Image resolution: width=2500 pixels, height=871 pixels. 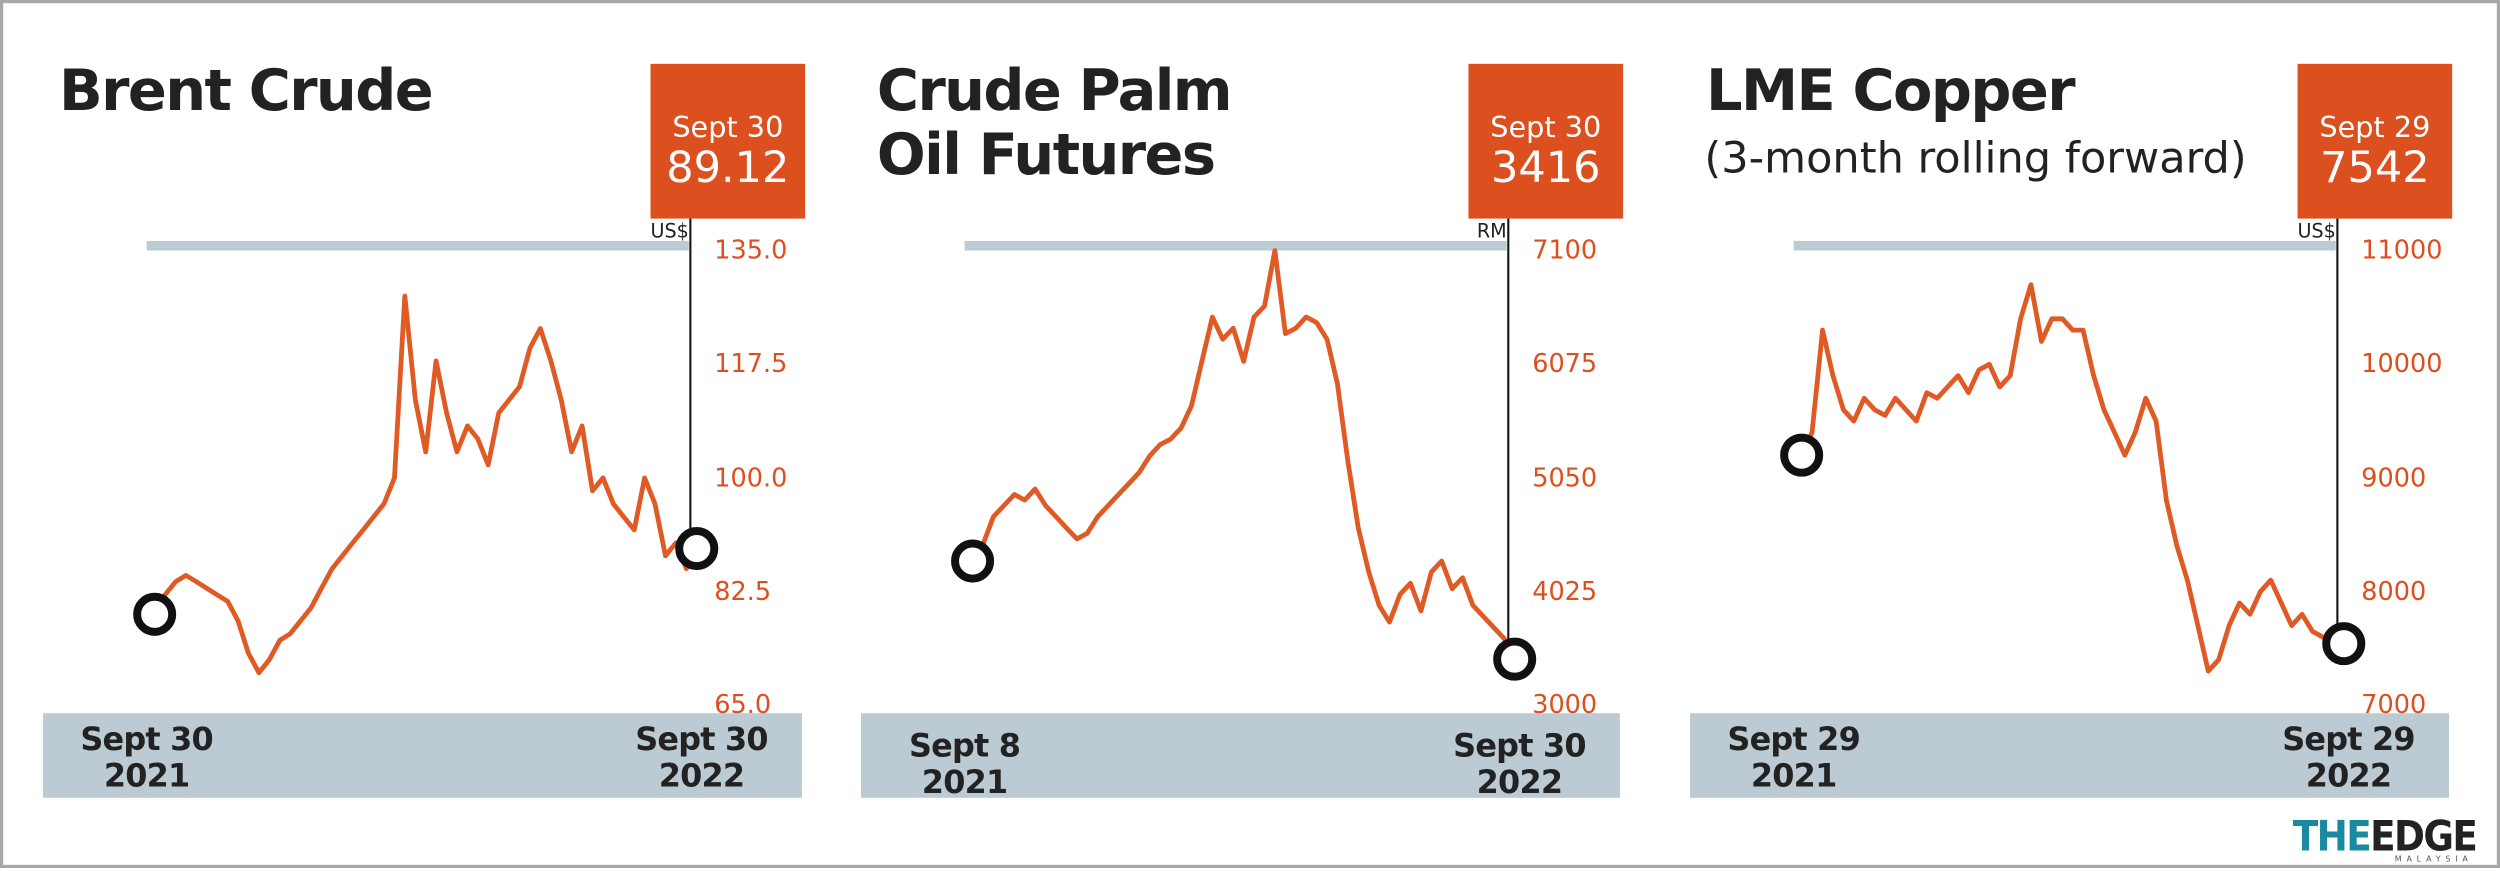 I want to click on unit-label: RM, so click(x=1491, y=231).